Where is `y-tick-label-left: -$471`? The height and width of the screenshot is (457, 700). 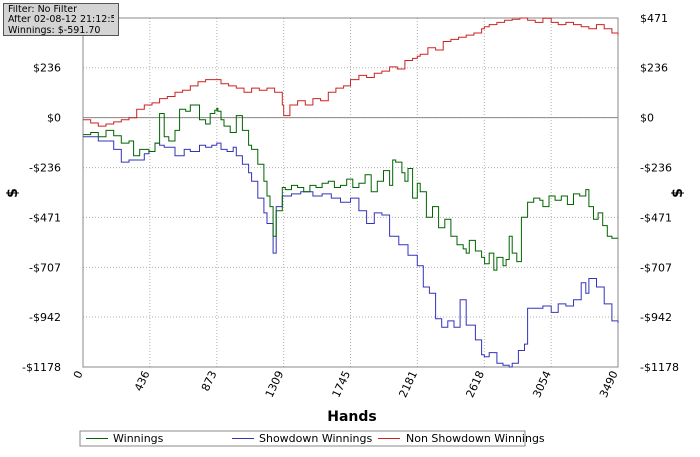 y-tick-label-left: -$471 is located at coordinates (45, 217).